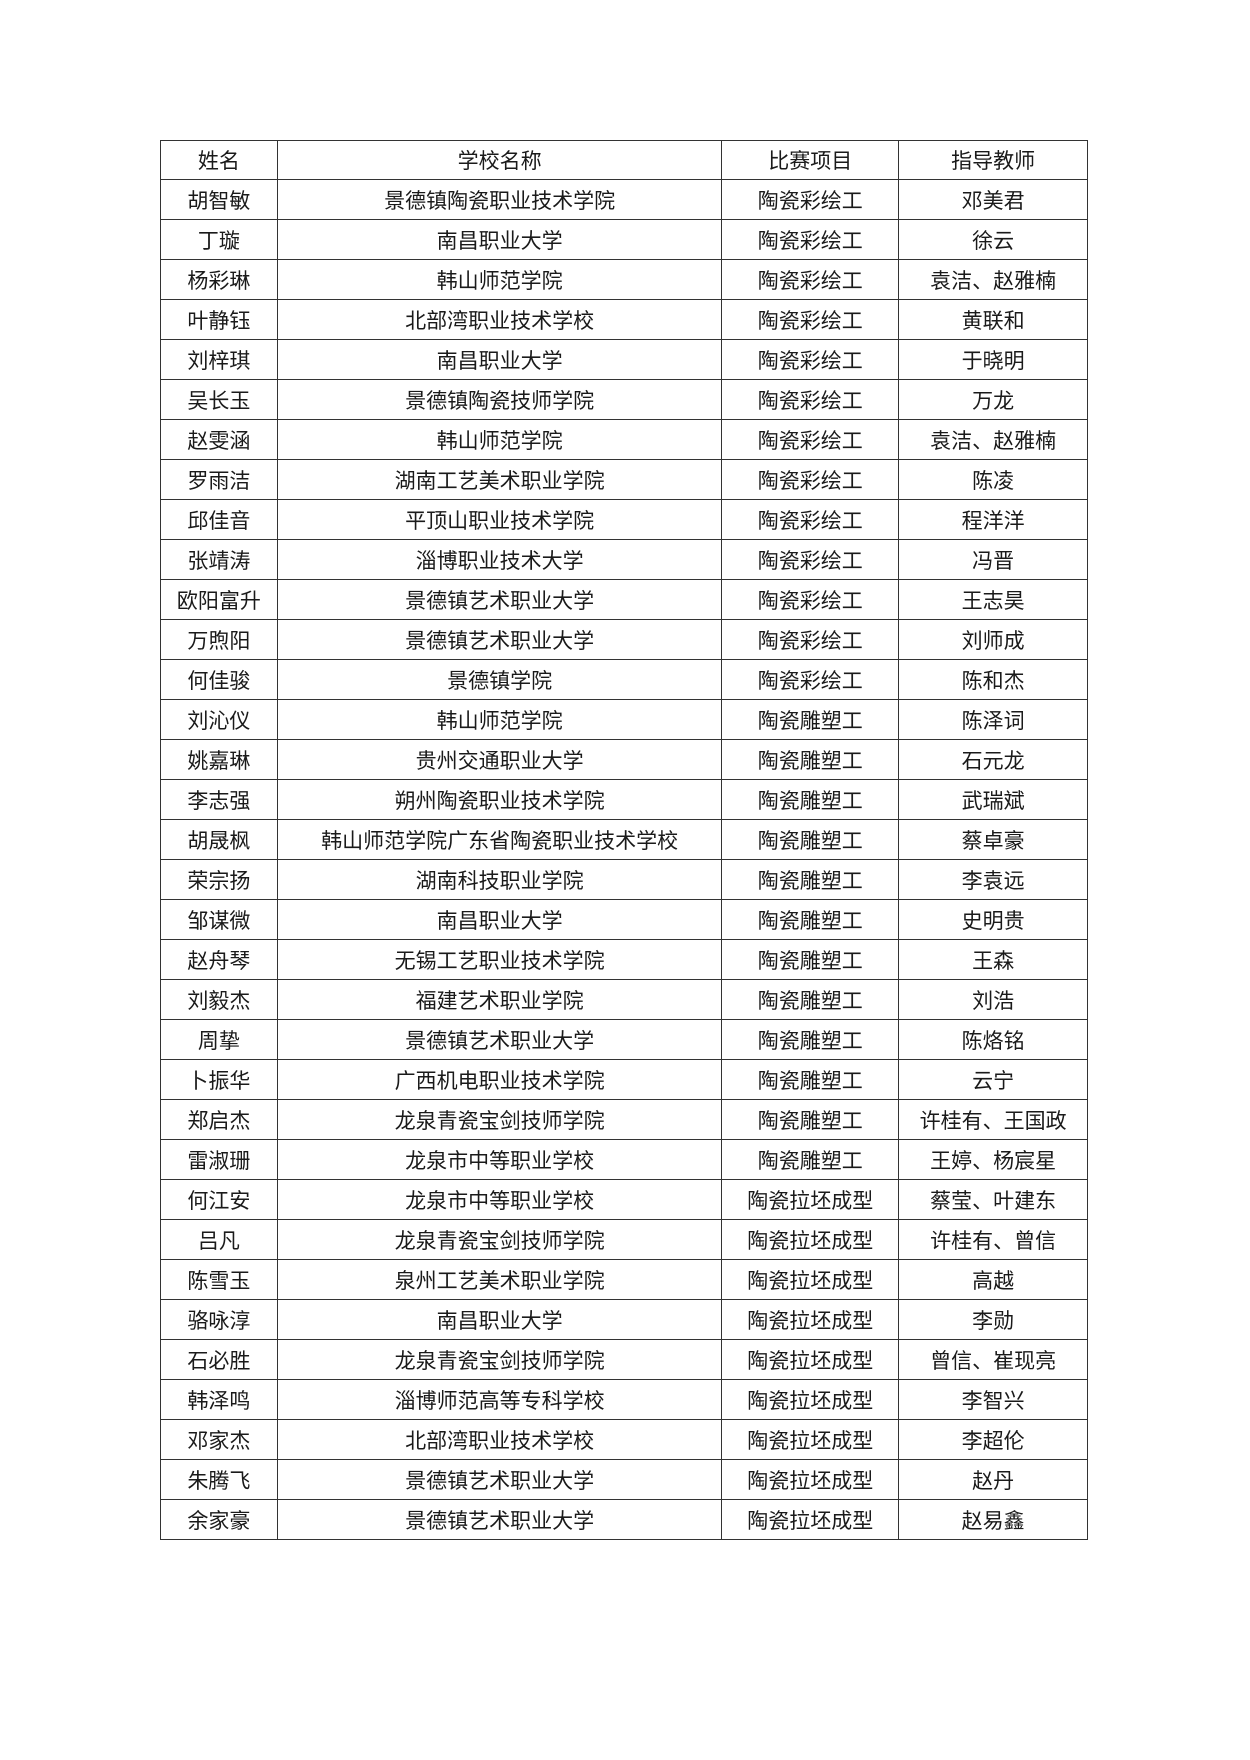  I want to click on cell-teacher: 赵易鑫, so click(993, 1519).